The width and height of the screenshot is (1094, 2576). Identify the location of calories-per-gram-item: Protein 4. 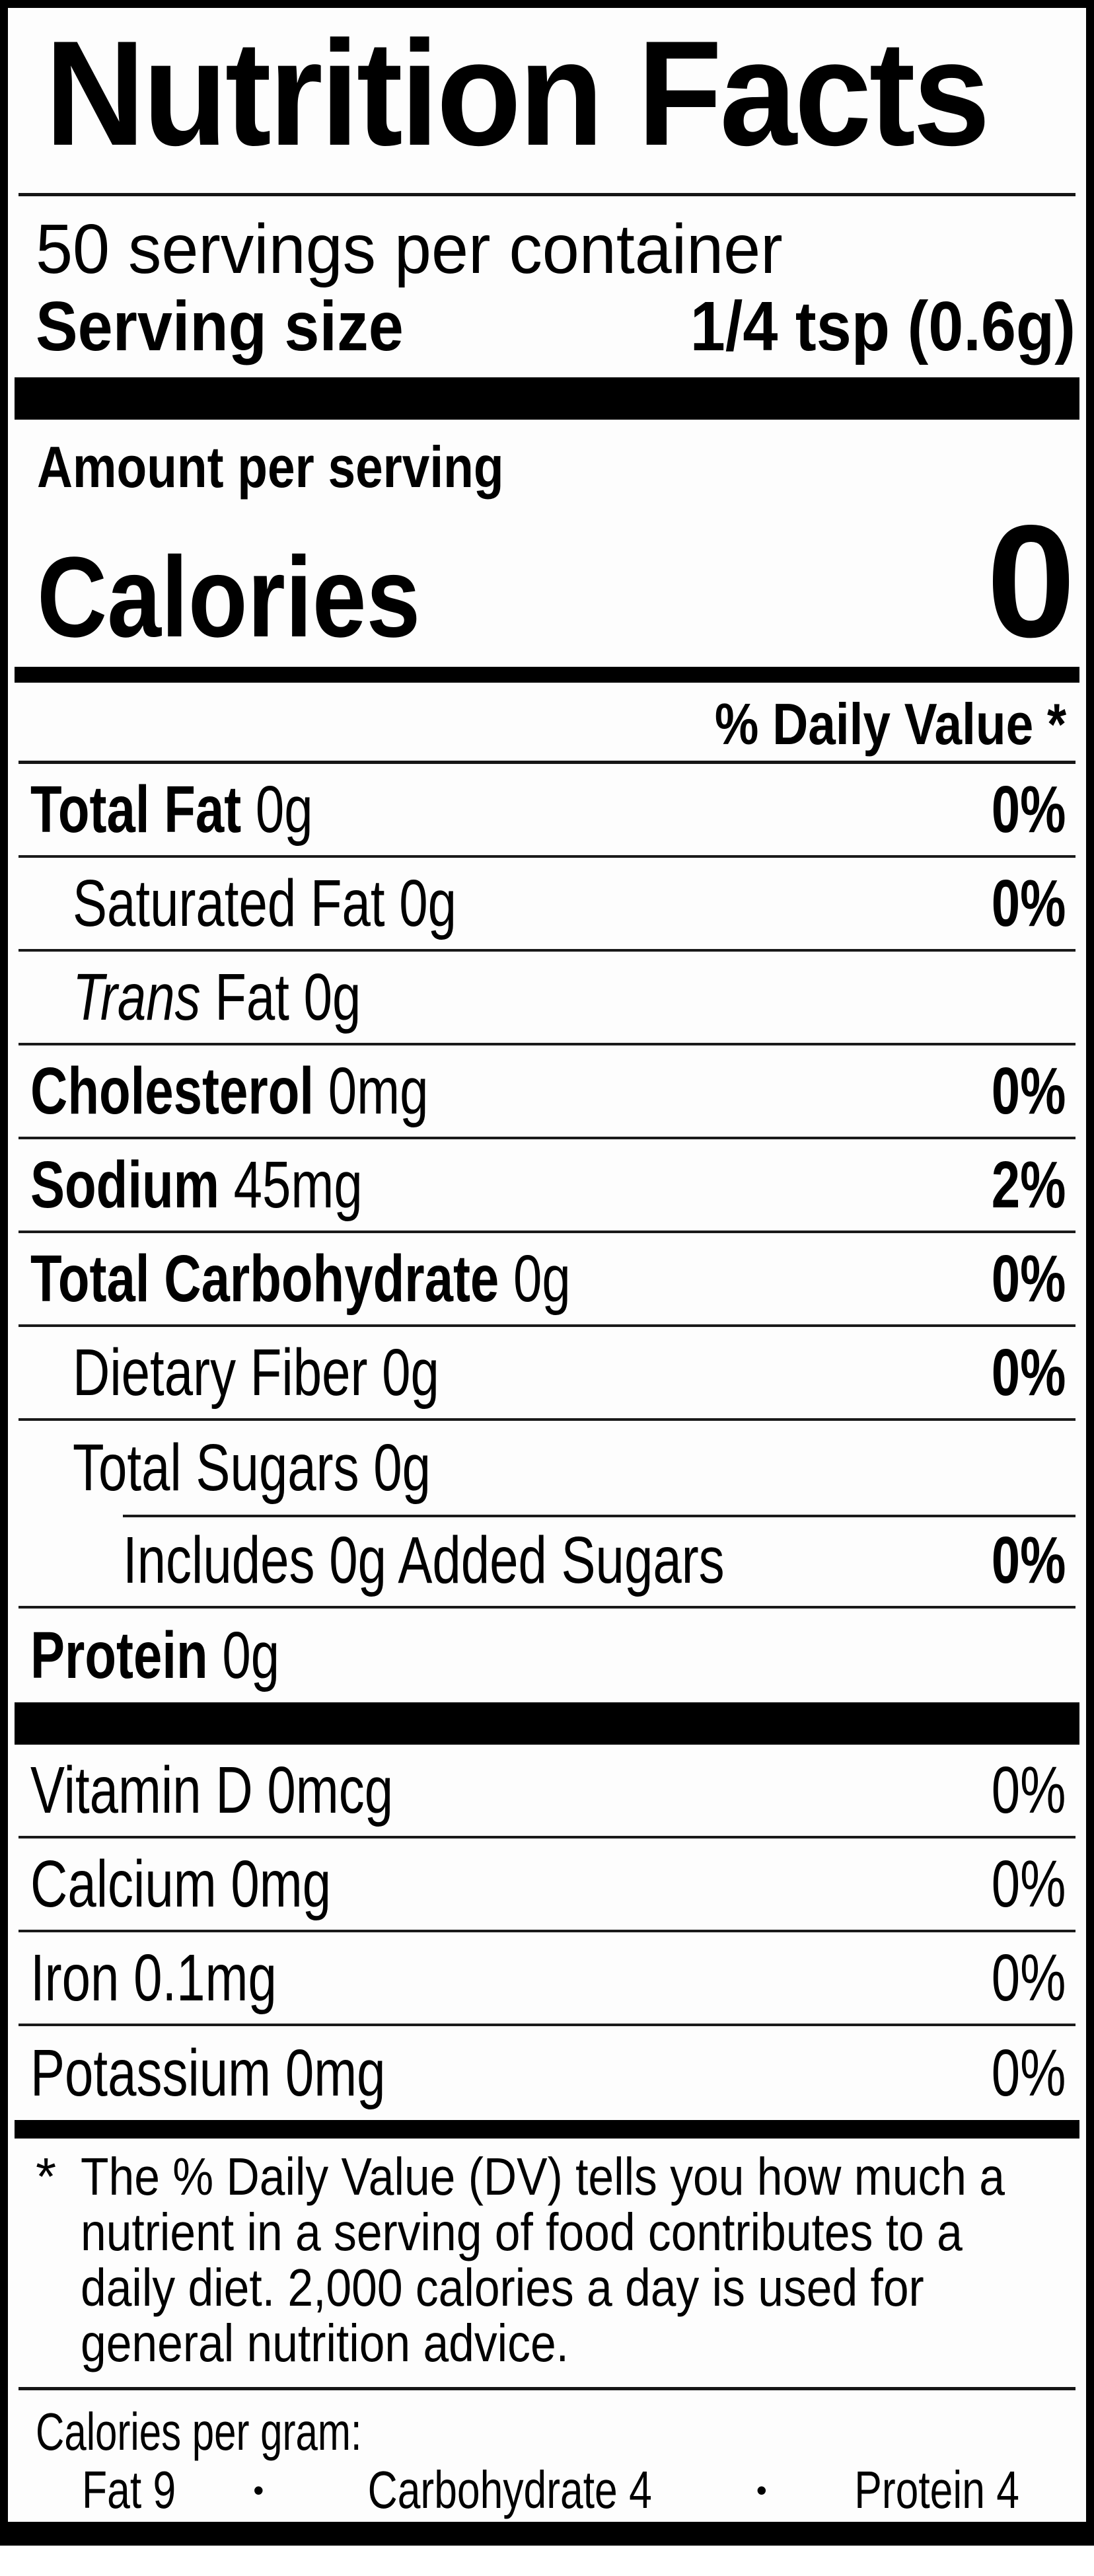
(936, 2489).